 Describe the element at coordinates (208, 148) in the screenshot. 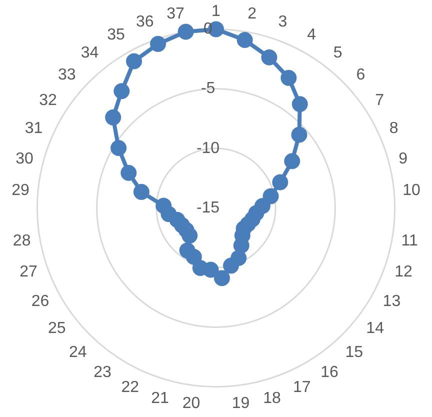

I see `y-tick-label: -10` at that location.